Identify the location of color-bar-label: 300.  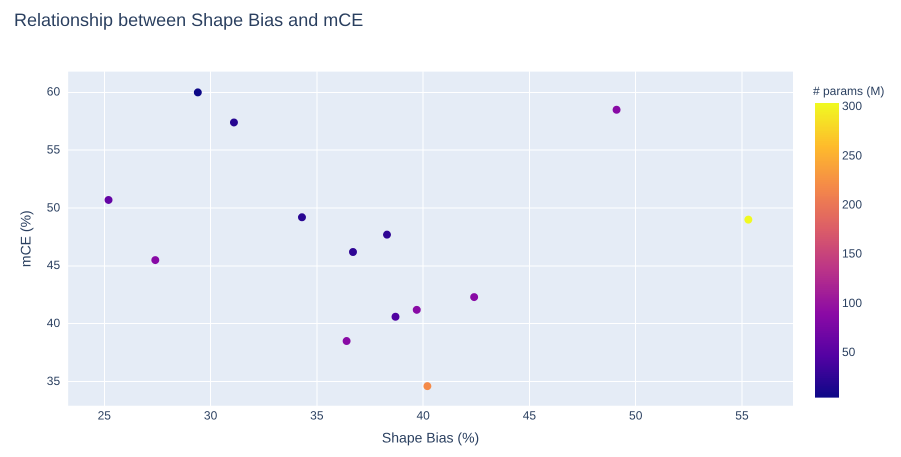
(852, 106).